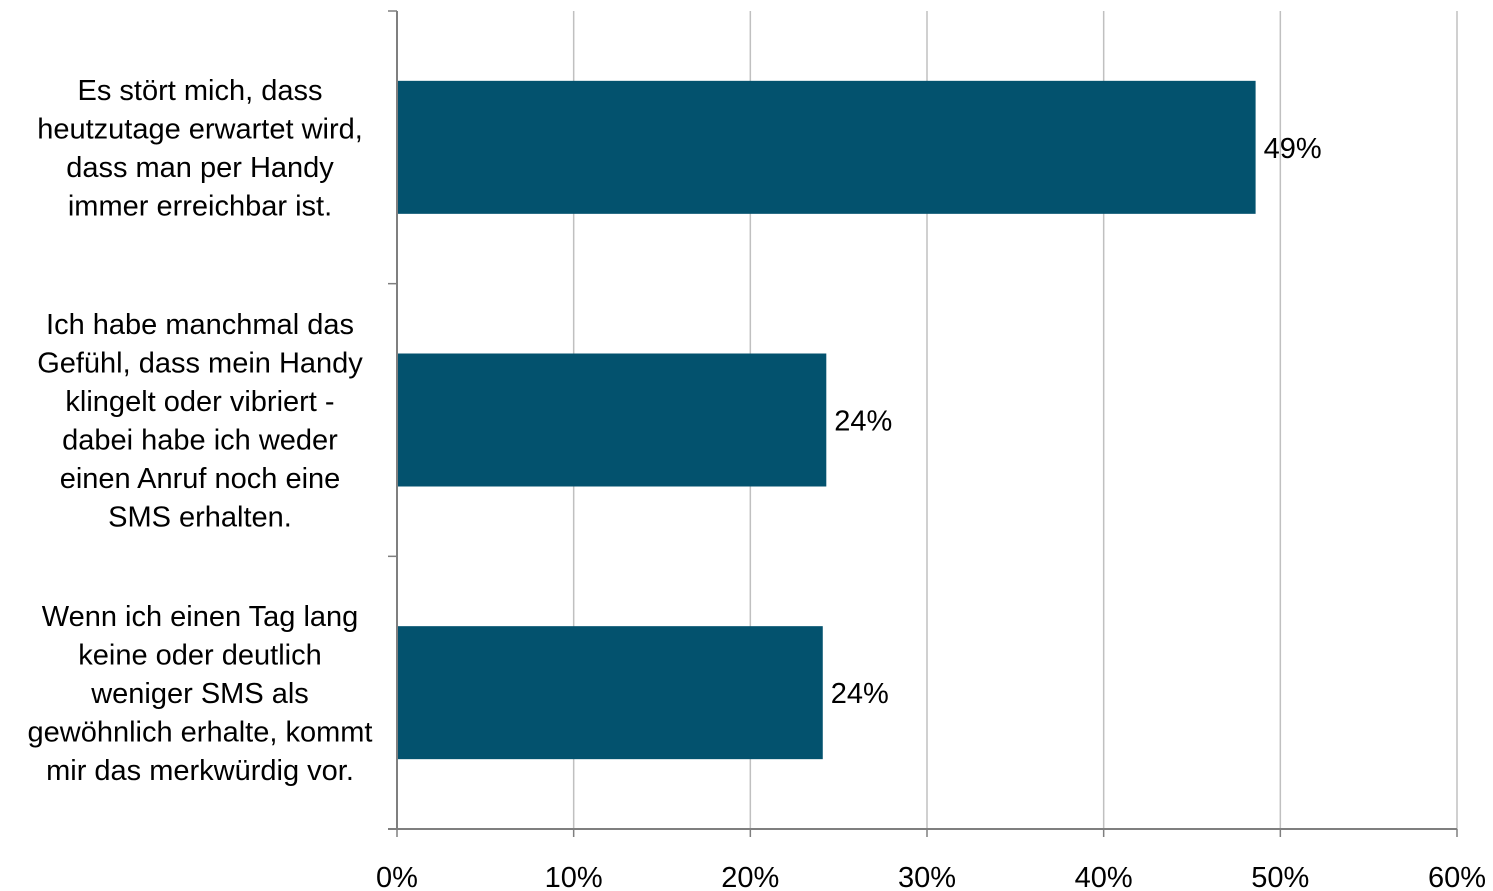 Image resolution: width=1493 pixels, height=891 pixels. I want to click on category-label-line: mir das merkwürdig vor., so click(200, 771).